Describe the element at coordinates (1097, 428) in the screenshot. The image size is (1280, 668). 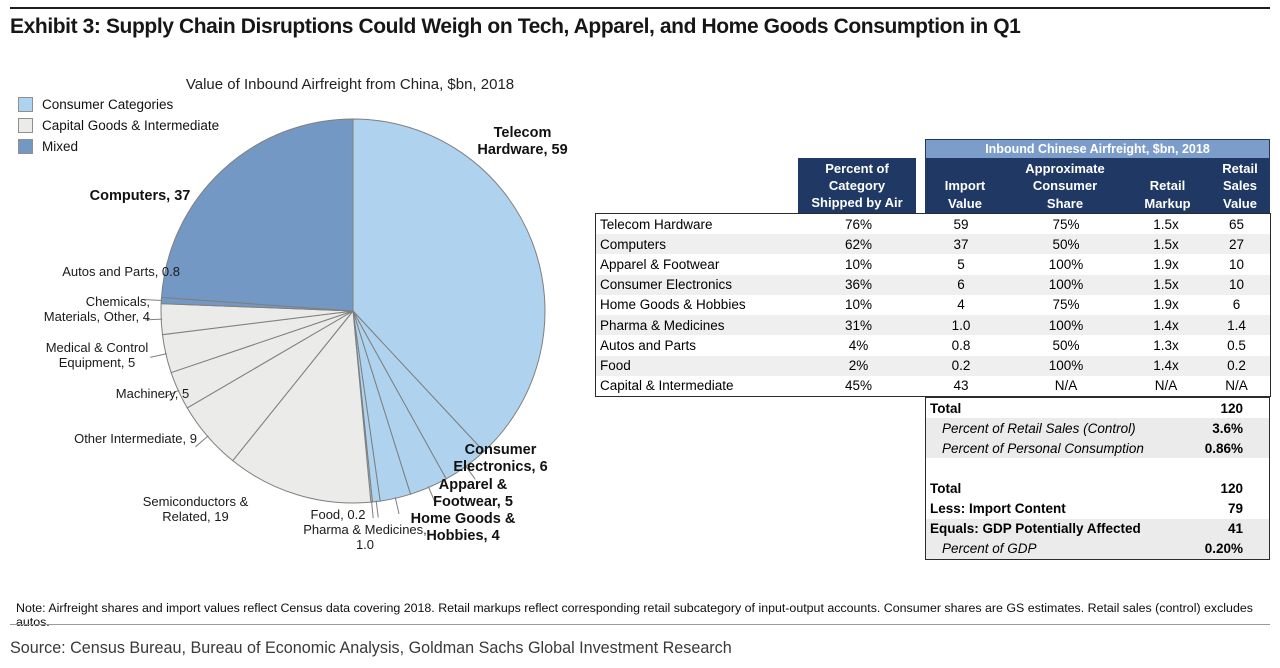
I see `summary-row-pct-retail-sales: Percent of Retail Sales (Control) 3.6%` at that location.